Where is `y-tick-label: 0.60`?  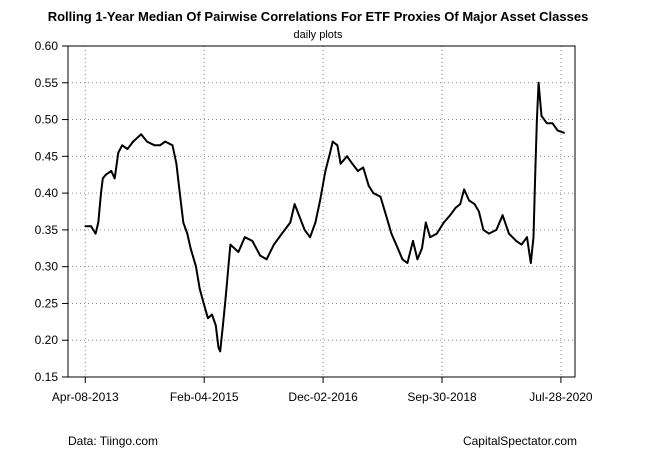 y-tick-label: 0.60 is located at coordinates (47, 46).